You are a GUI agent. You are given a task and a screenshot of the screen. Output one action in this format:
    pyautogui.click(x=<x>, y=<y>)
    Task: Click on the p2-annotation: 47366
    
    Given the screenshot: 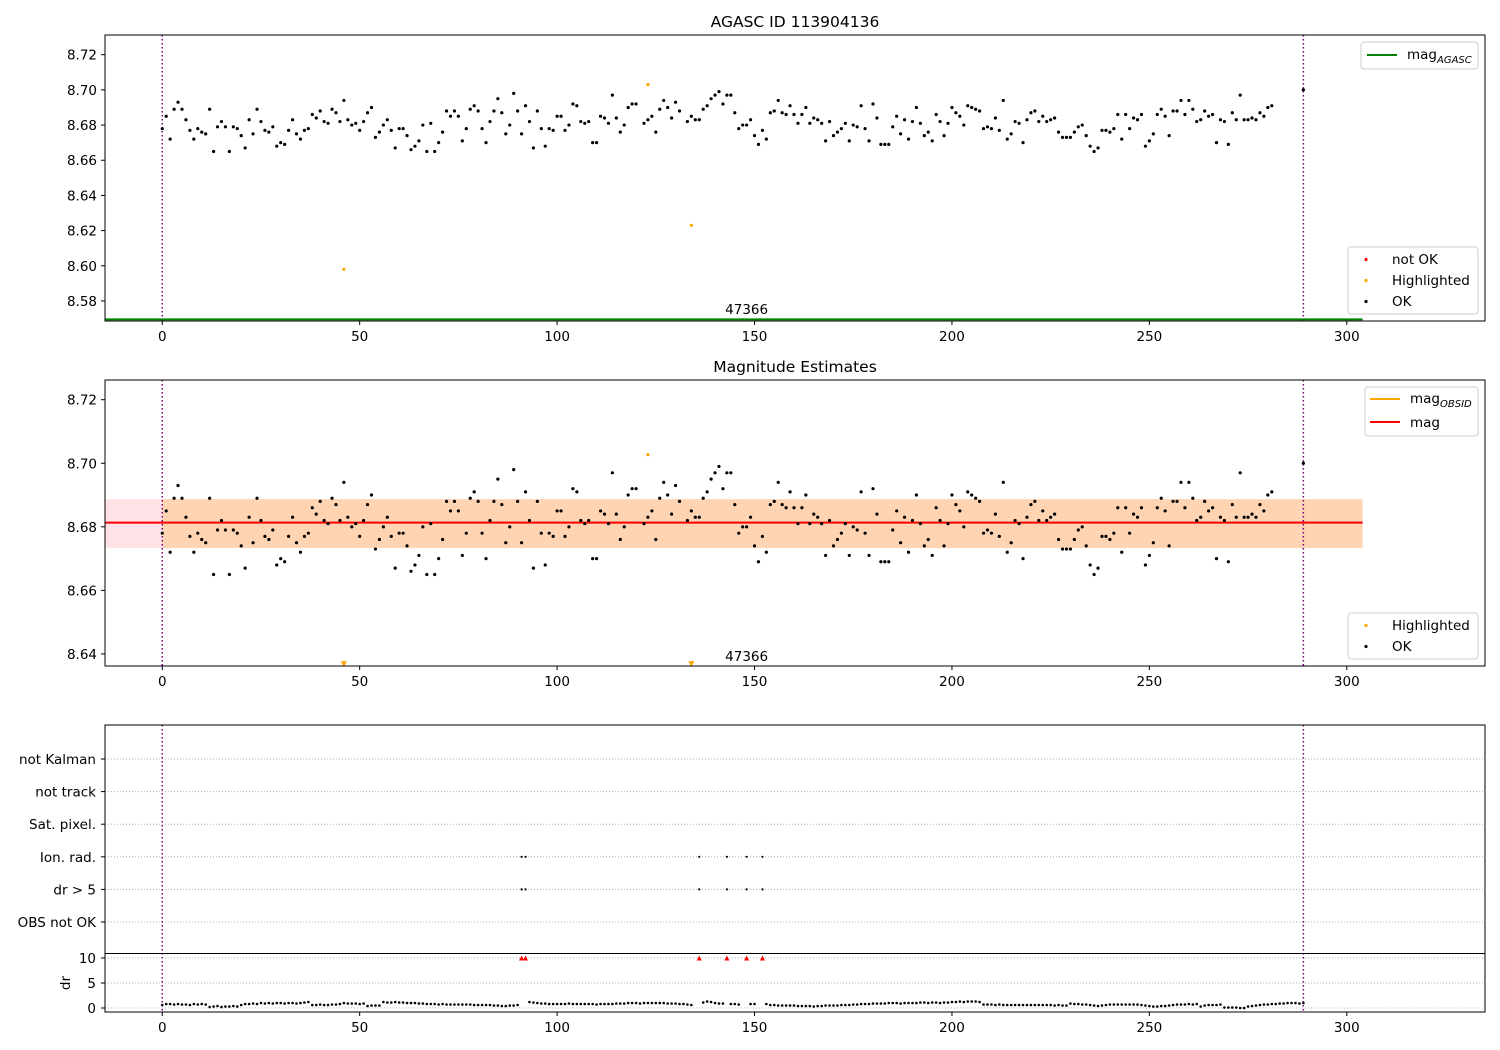 What is the action you would take?
    pyautogui.click(x=746, y=657)
    